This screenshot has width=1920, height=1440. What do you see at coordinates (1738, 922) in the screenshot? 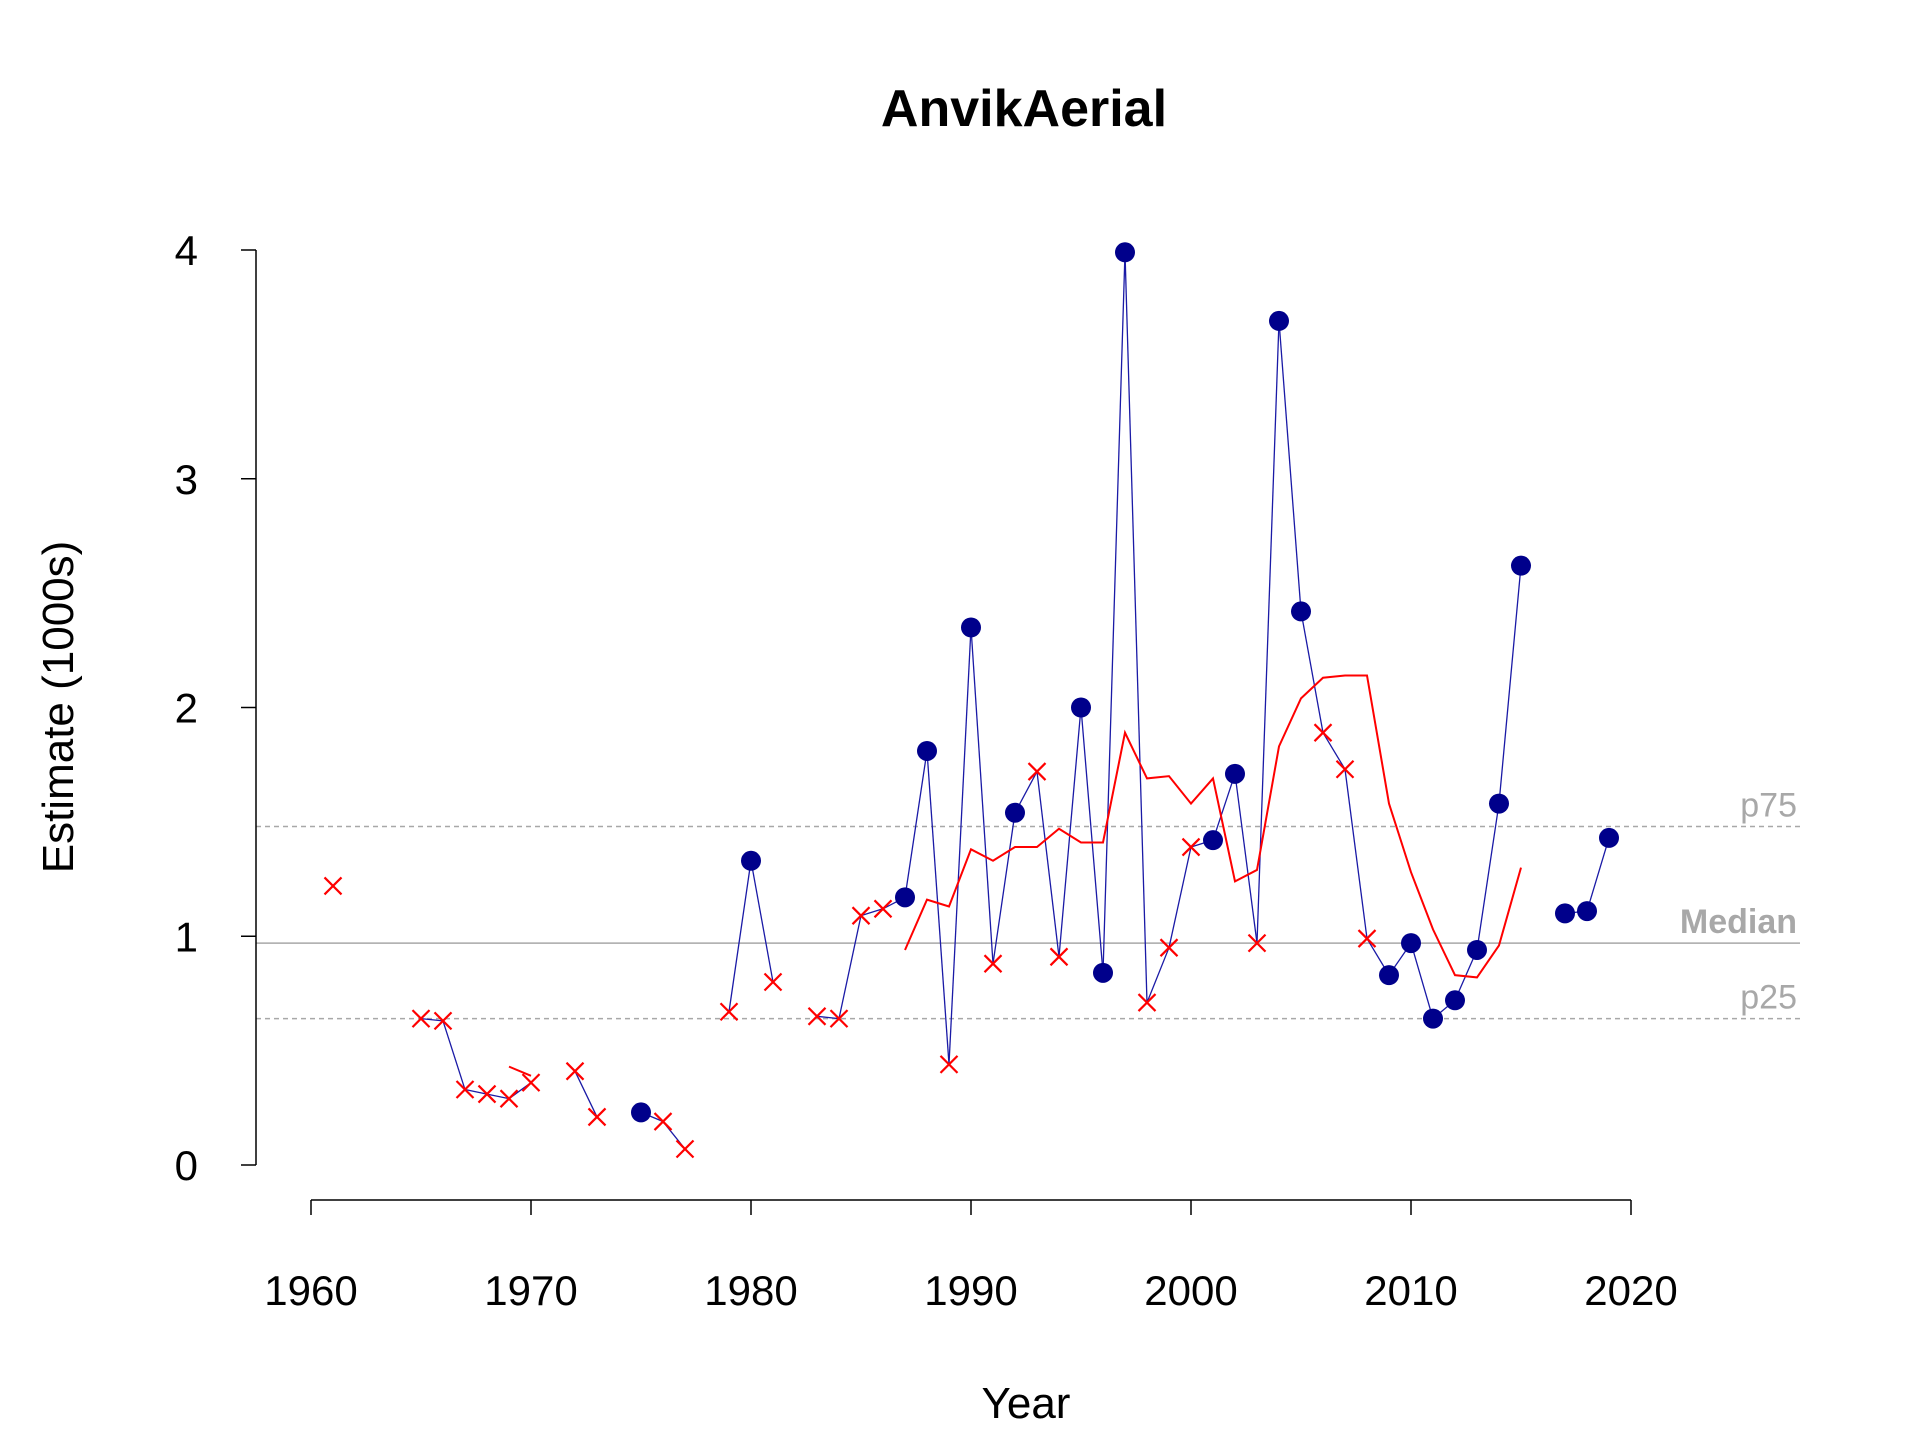
I see `reference-label-median: Median` at bounding box center [1738, 922].